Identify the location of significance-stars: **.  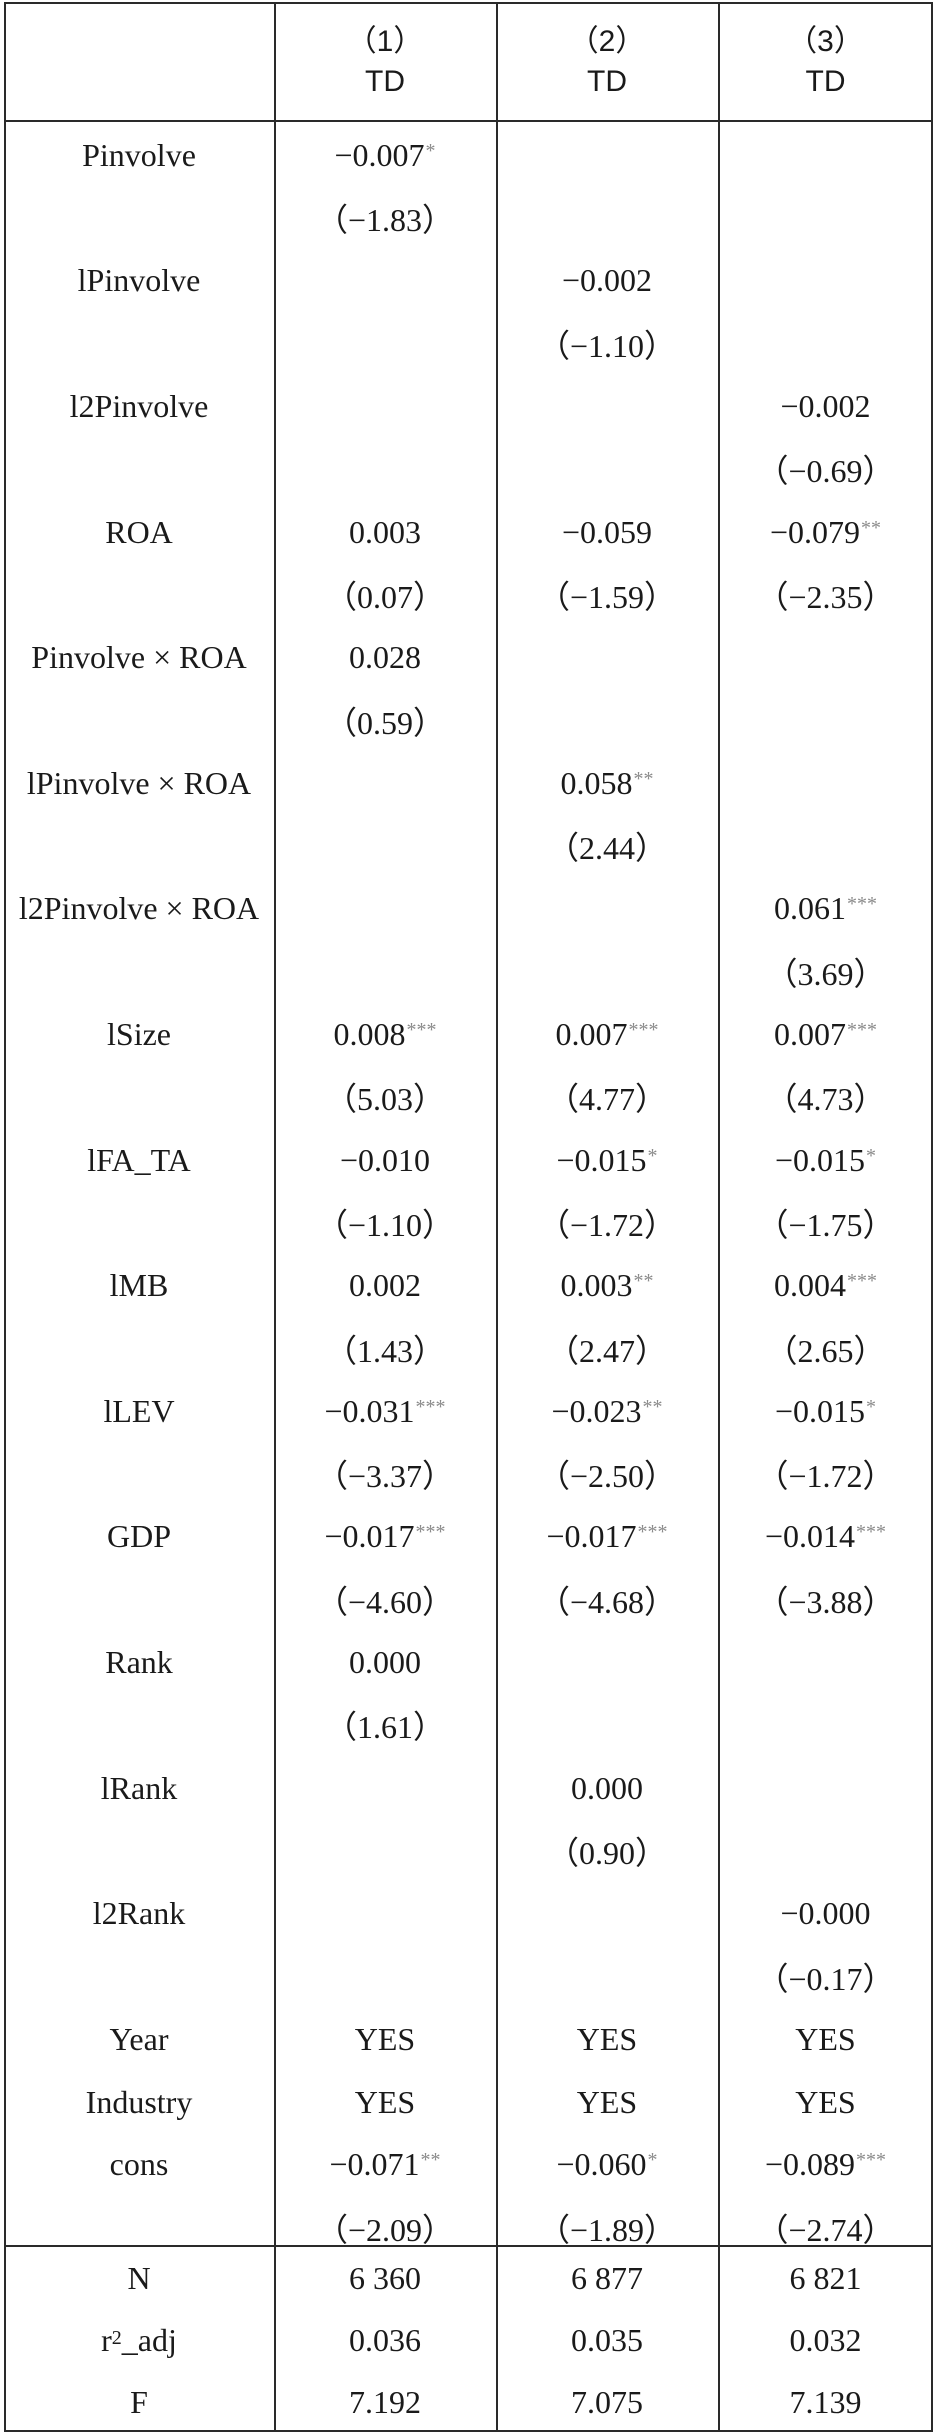
(643, 1281).